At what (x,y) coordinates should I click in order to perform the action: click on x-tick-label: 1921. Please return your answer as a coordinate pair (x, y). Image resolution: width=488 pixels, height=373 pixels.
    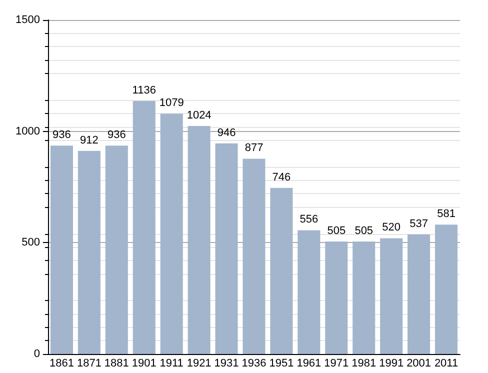
    Looking at the image, I should click on (199, 364).